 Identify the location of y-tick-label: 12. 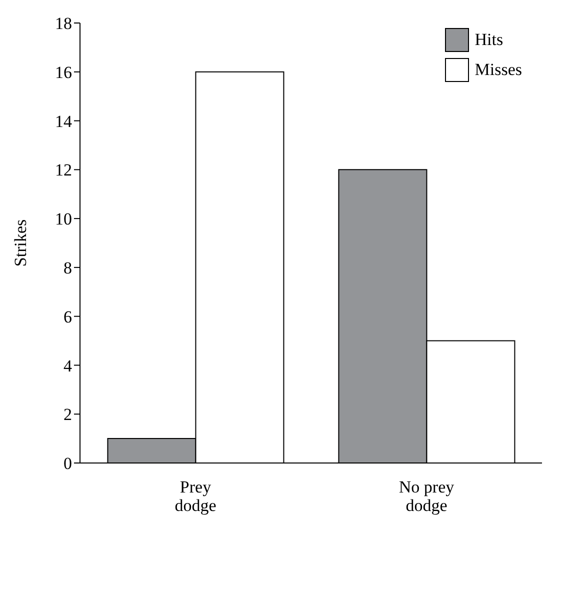
(63, 170).